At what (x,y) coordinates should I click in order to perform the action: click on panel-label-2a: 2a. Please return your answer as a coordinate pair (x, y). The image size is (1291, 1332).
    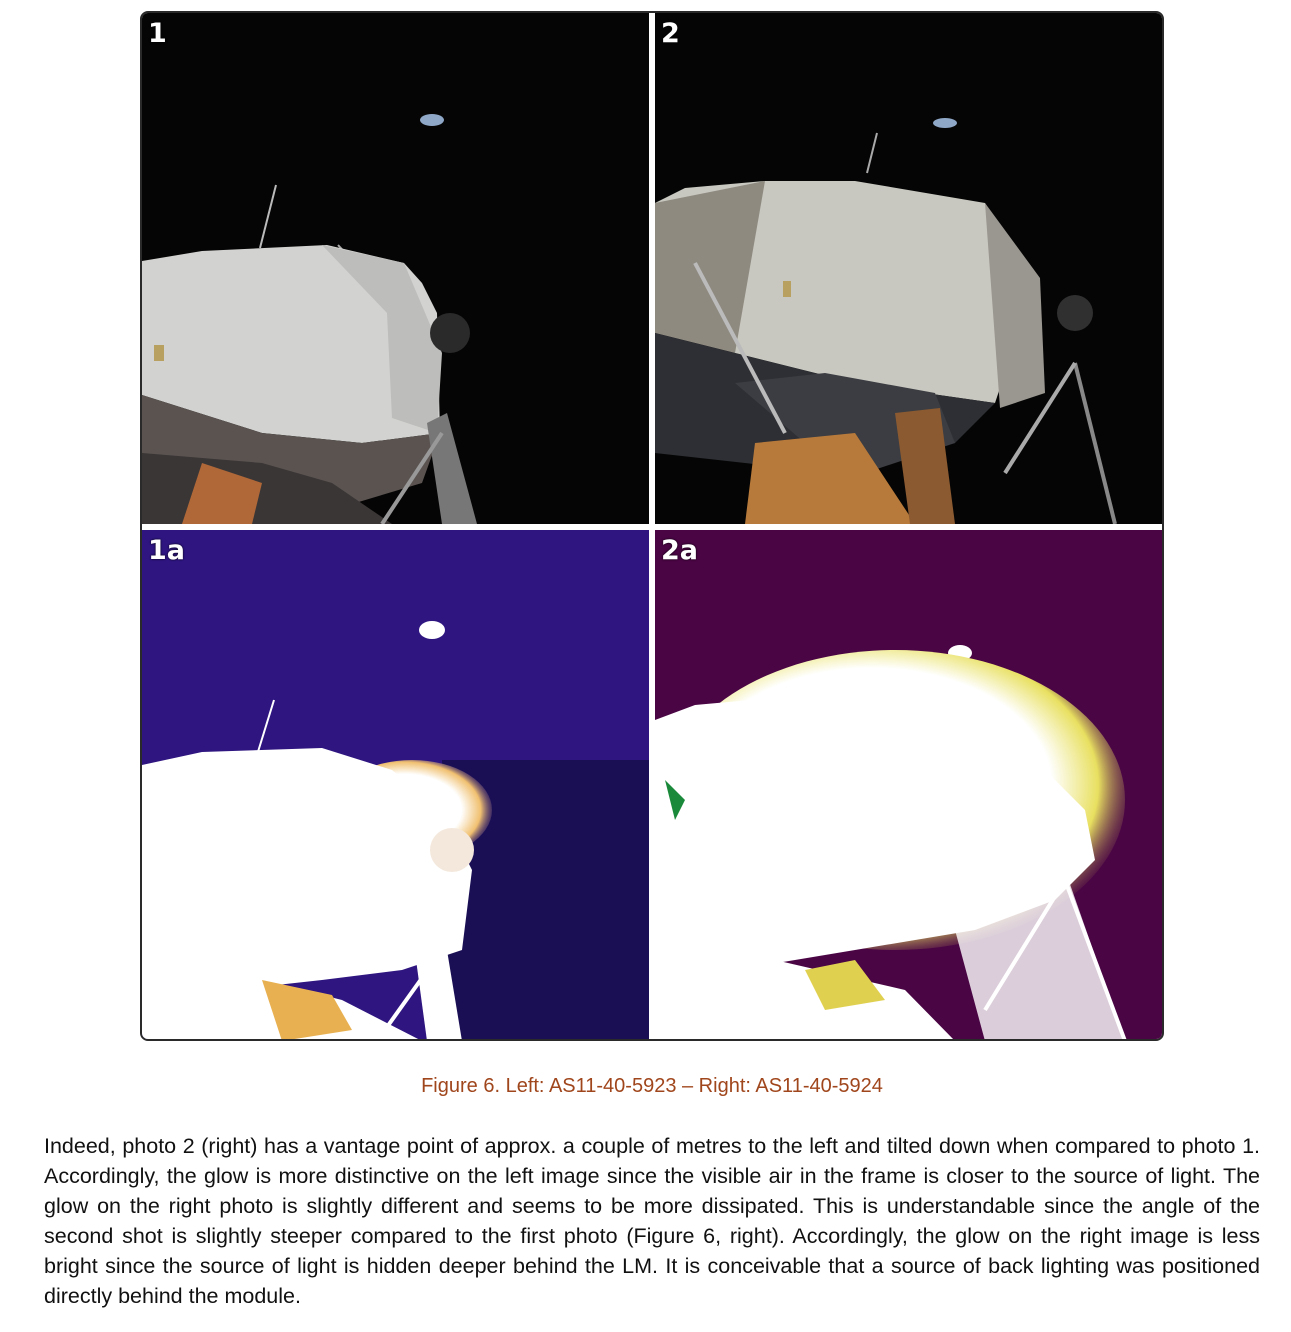
    Looking at the image, I should click on (680, 550).